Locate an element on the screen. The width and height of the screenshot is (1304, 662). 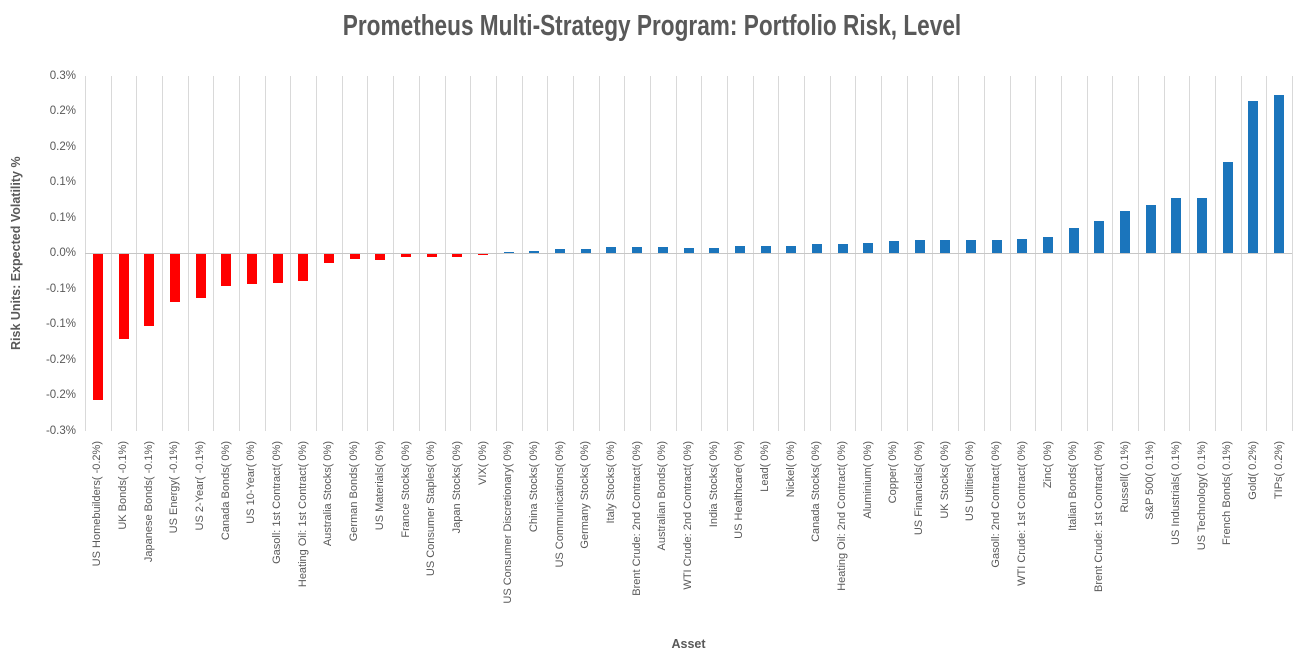
x-category-label: US Financials( 0%) is located at coordinates (919, 487).